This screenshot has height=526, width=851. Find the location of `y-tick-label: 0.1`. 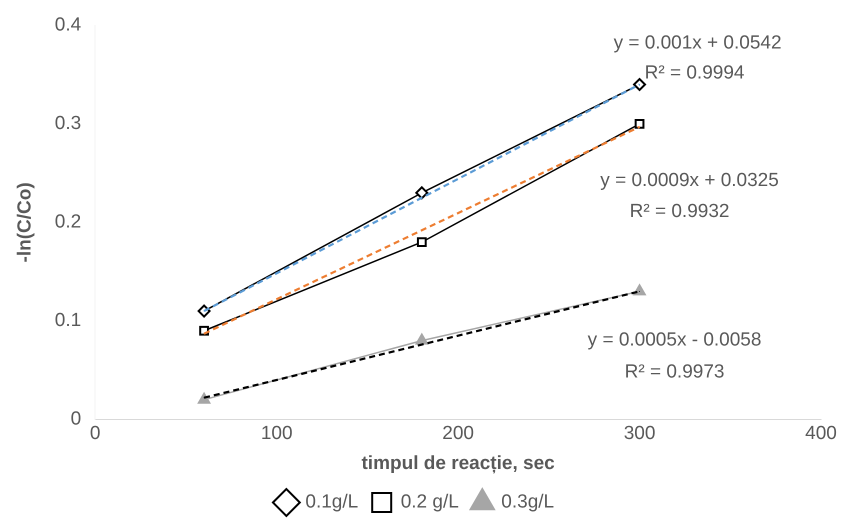

y-tick-label: 0.1 is located at coordinates (68, 321).